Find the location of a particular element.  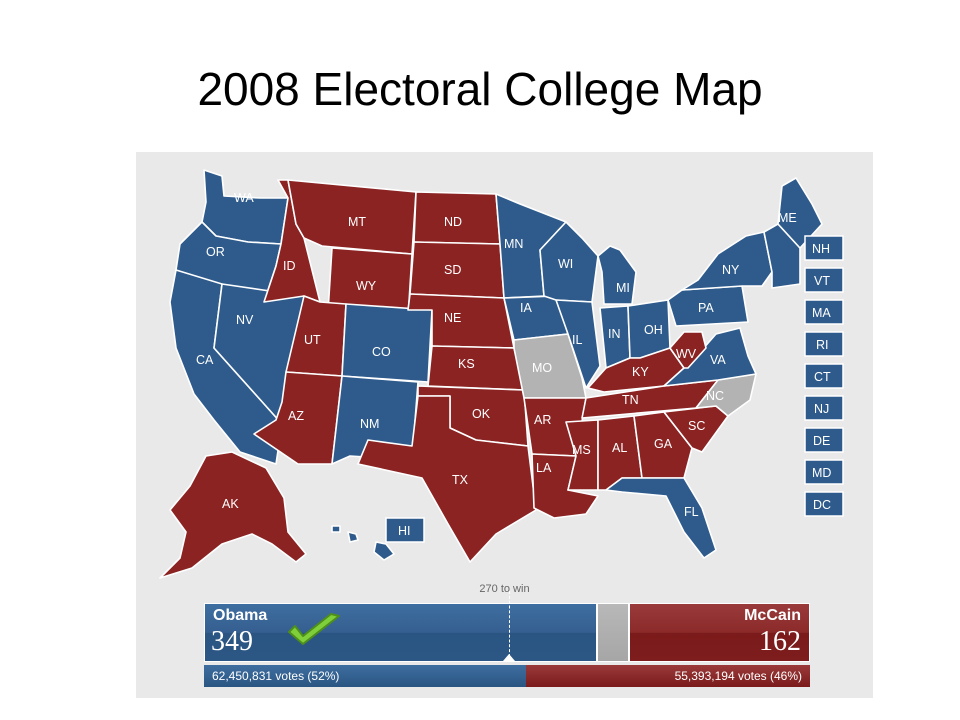

label-wi: WI is located at coordinates (565, 264).